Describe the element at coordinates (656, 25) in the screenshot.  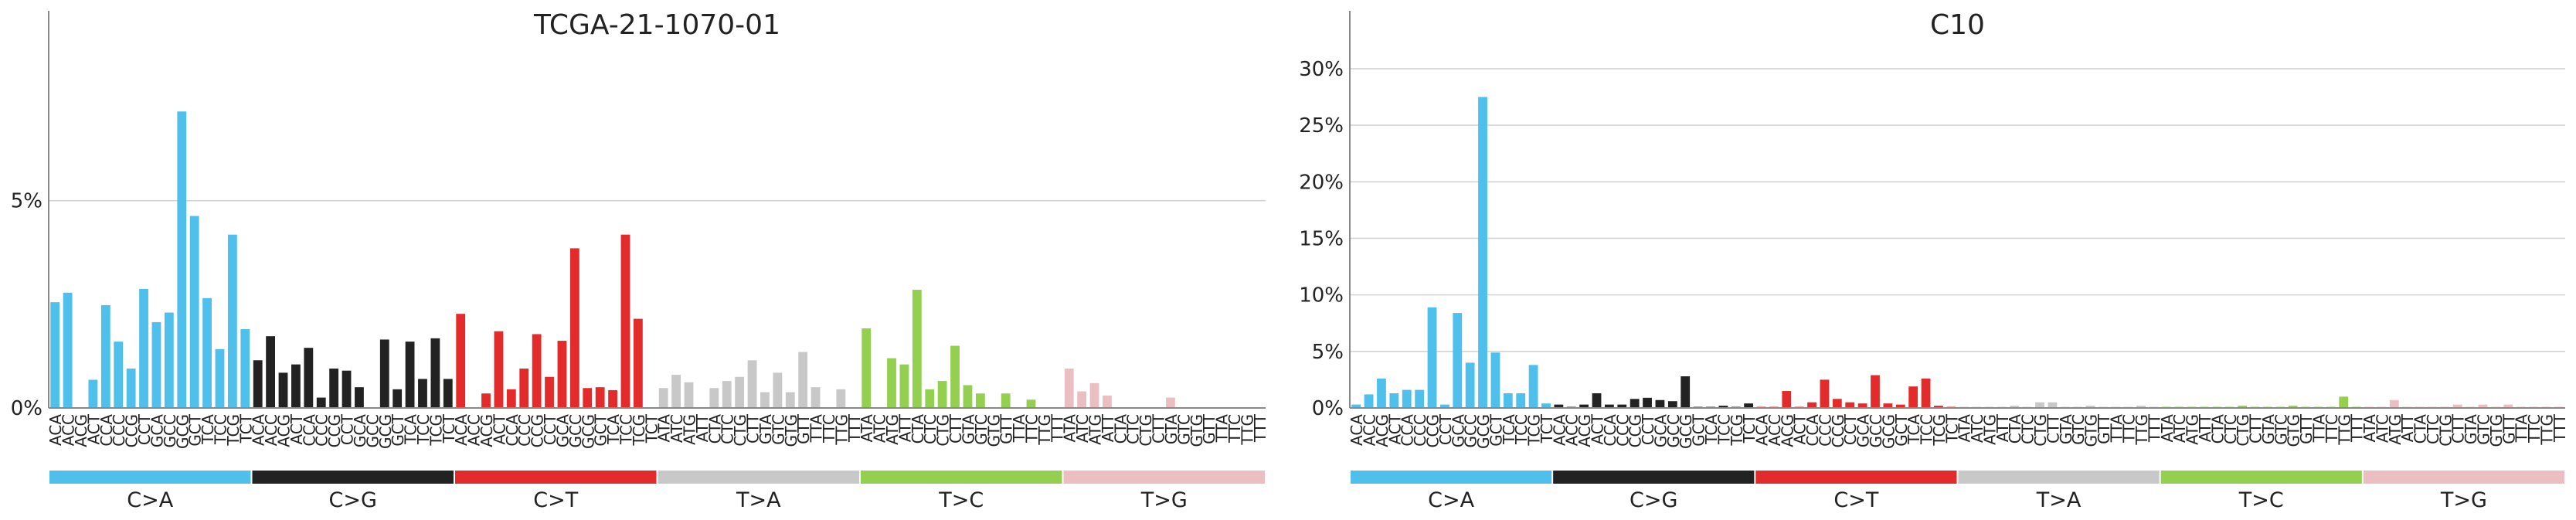
I see `panel-title: TCGA-21-1070-01` at that location.